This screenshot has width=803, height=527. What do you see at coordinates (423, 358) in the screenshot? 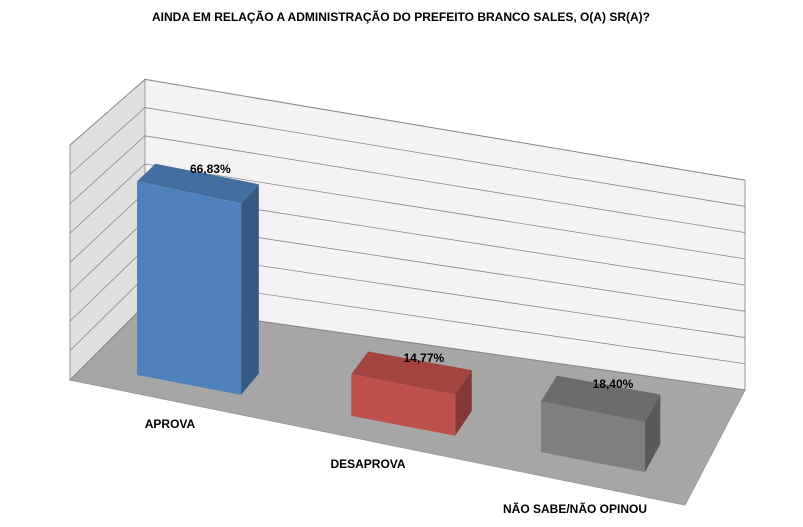
I see `value-label: 14,77%` at bounding box center [423, 358].